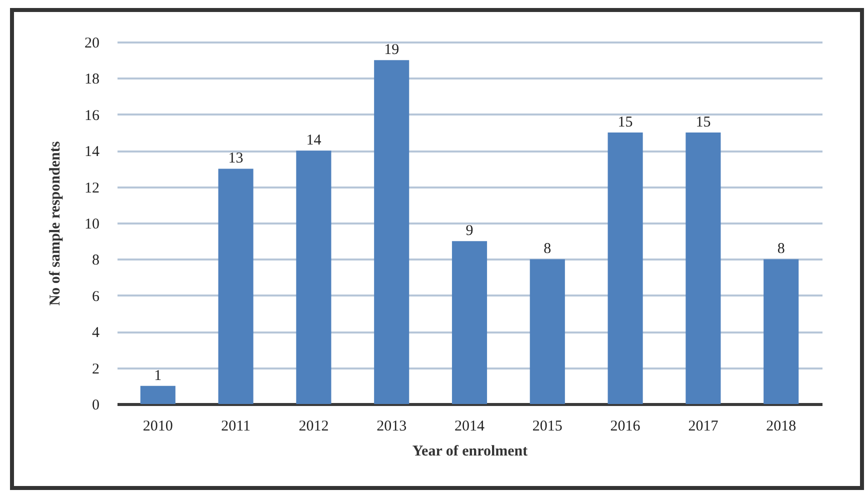 Image resolution: width=868 pixels, height=494 pixels. Describe the element at coordinates (158, 376) in the screenshot. I see `data-label: 1` at that location.